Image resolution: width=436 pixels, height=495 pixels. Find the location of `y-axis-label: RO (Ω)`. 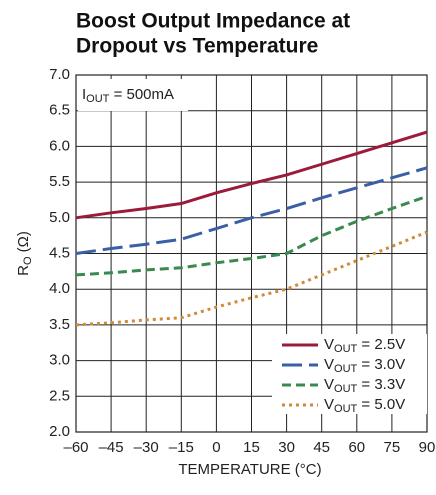

y-axis-label: RO (Ω) is located at coordinates (24, 253).